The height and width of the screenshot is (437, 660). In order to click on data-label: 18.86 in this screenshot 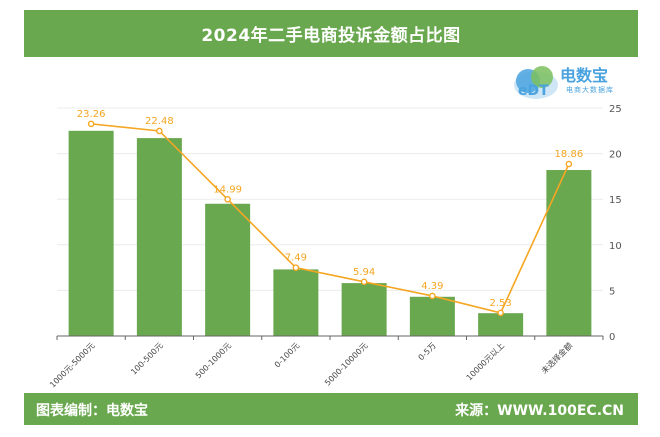, I will do `click(569, 154)`.